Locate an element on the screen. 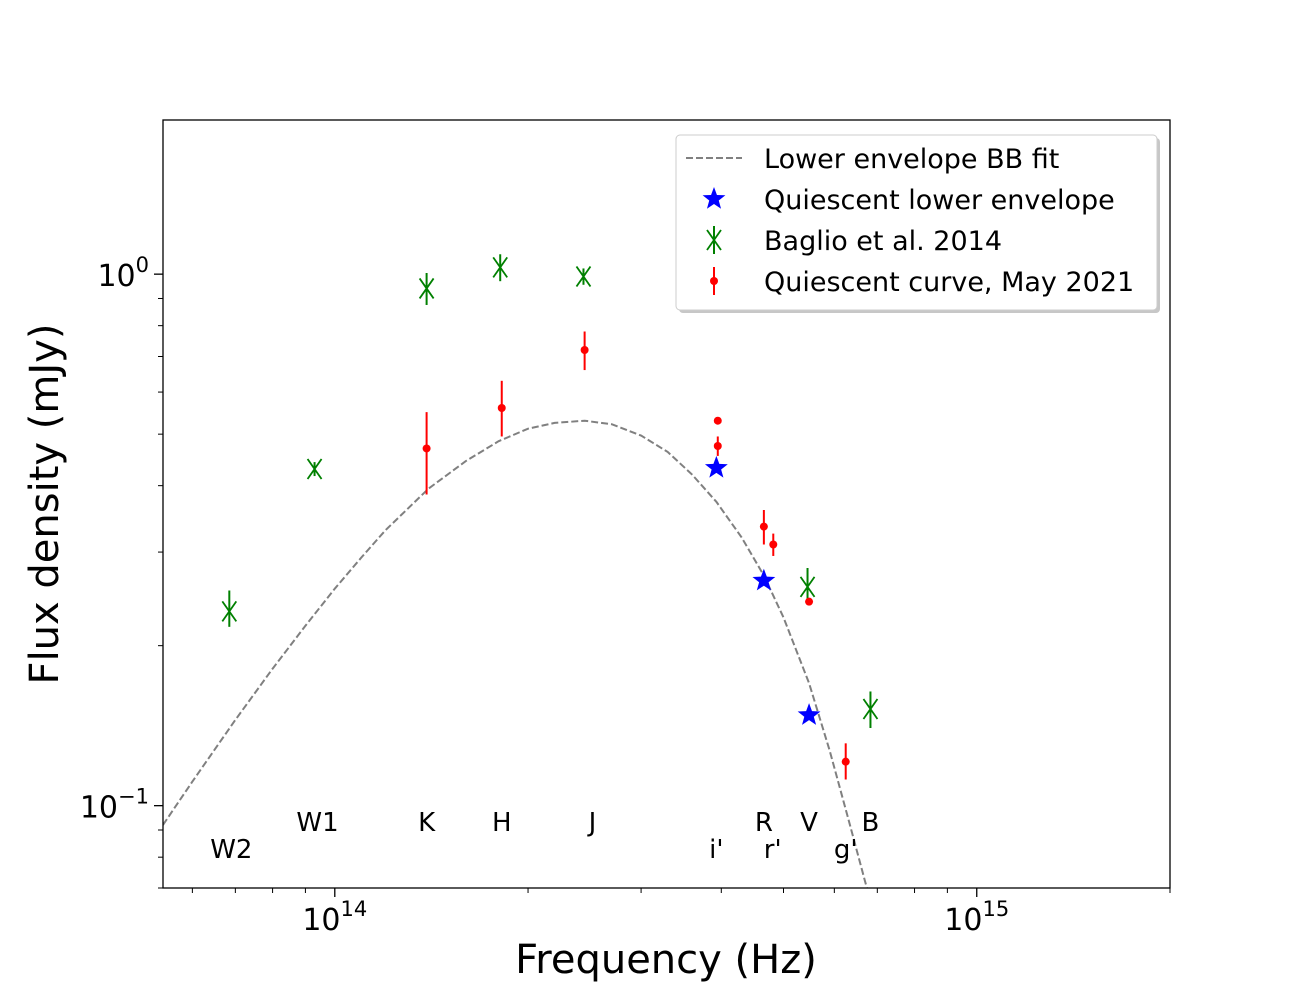  legend-label: Lower envelope BB fit is located at coordinates (911, 159).